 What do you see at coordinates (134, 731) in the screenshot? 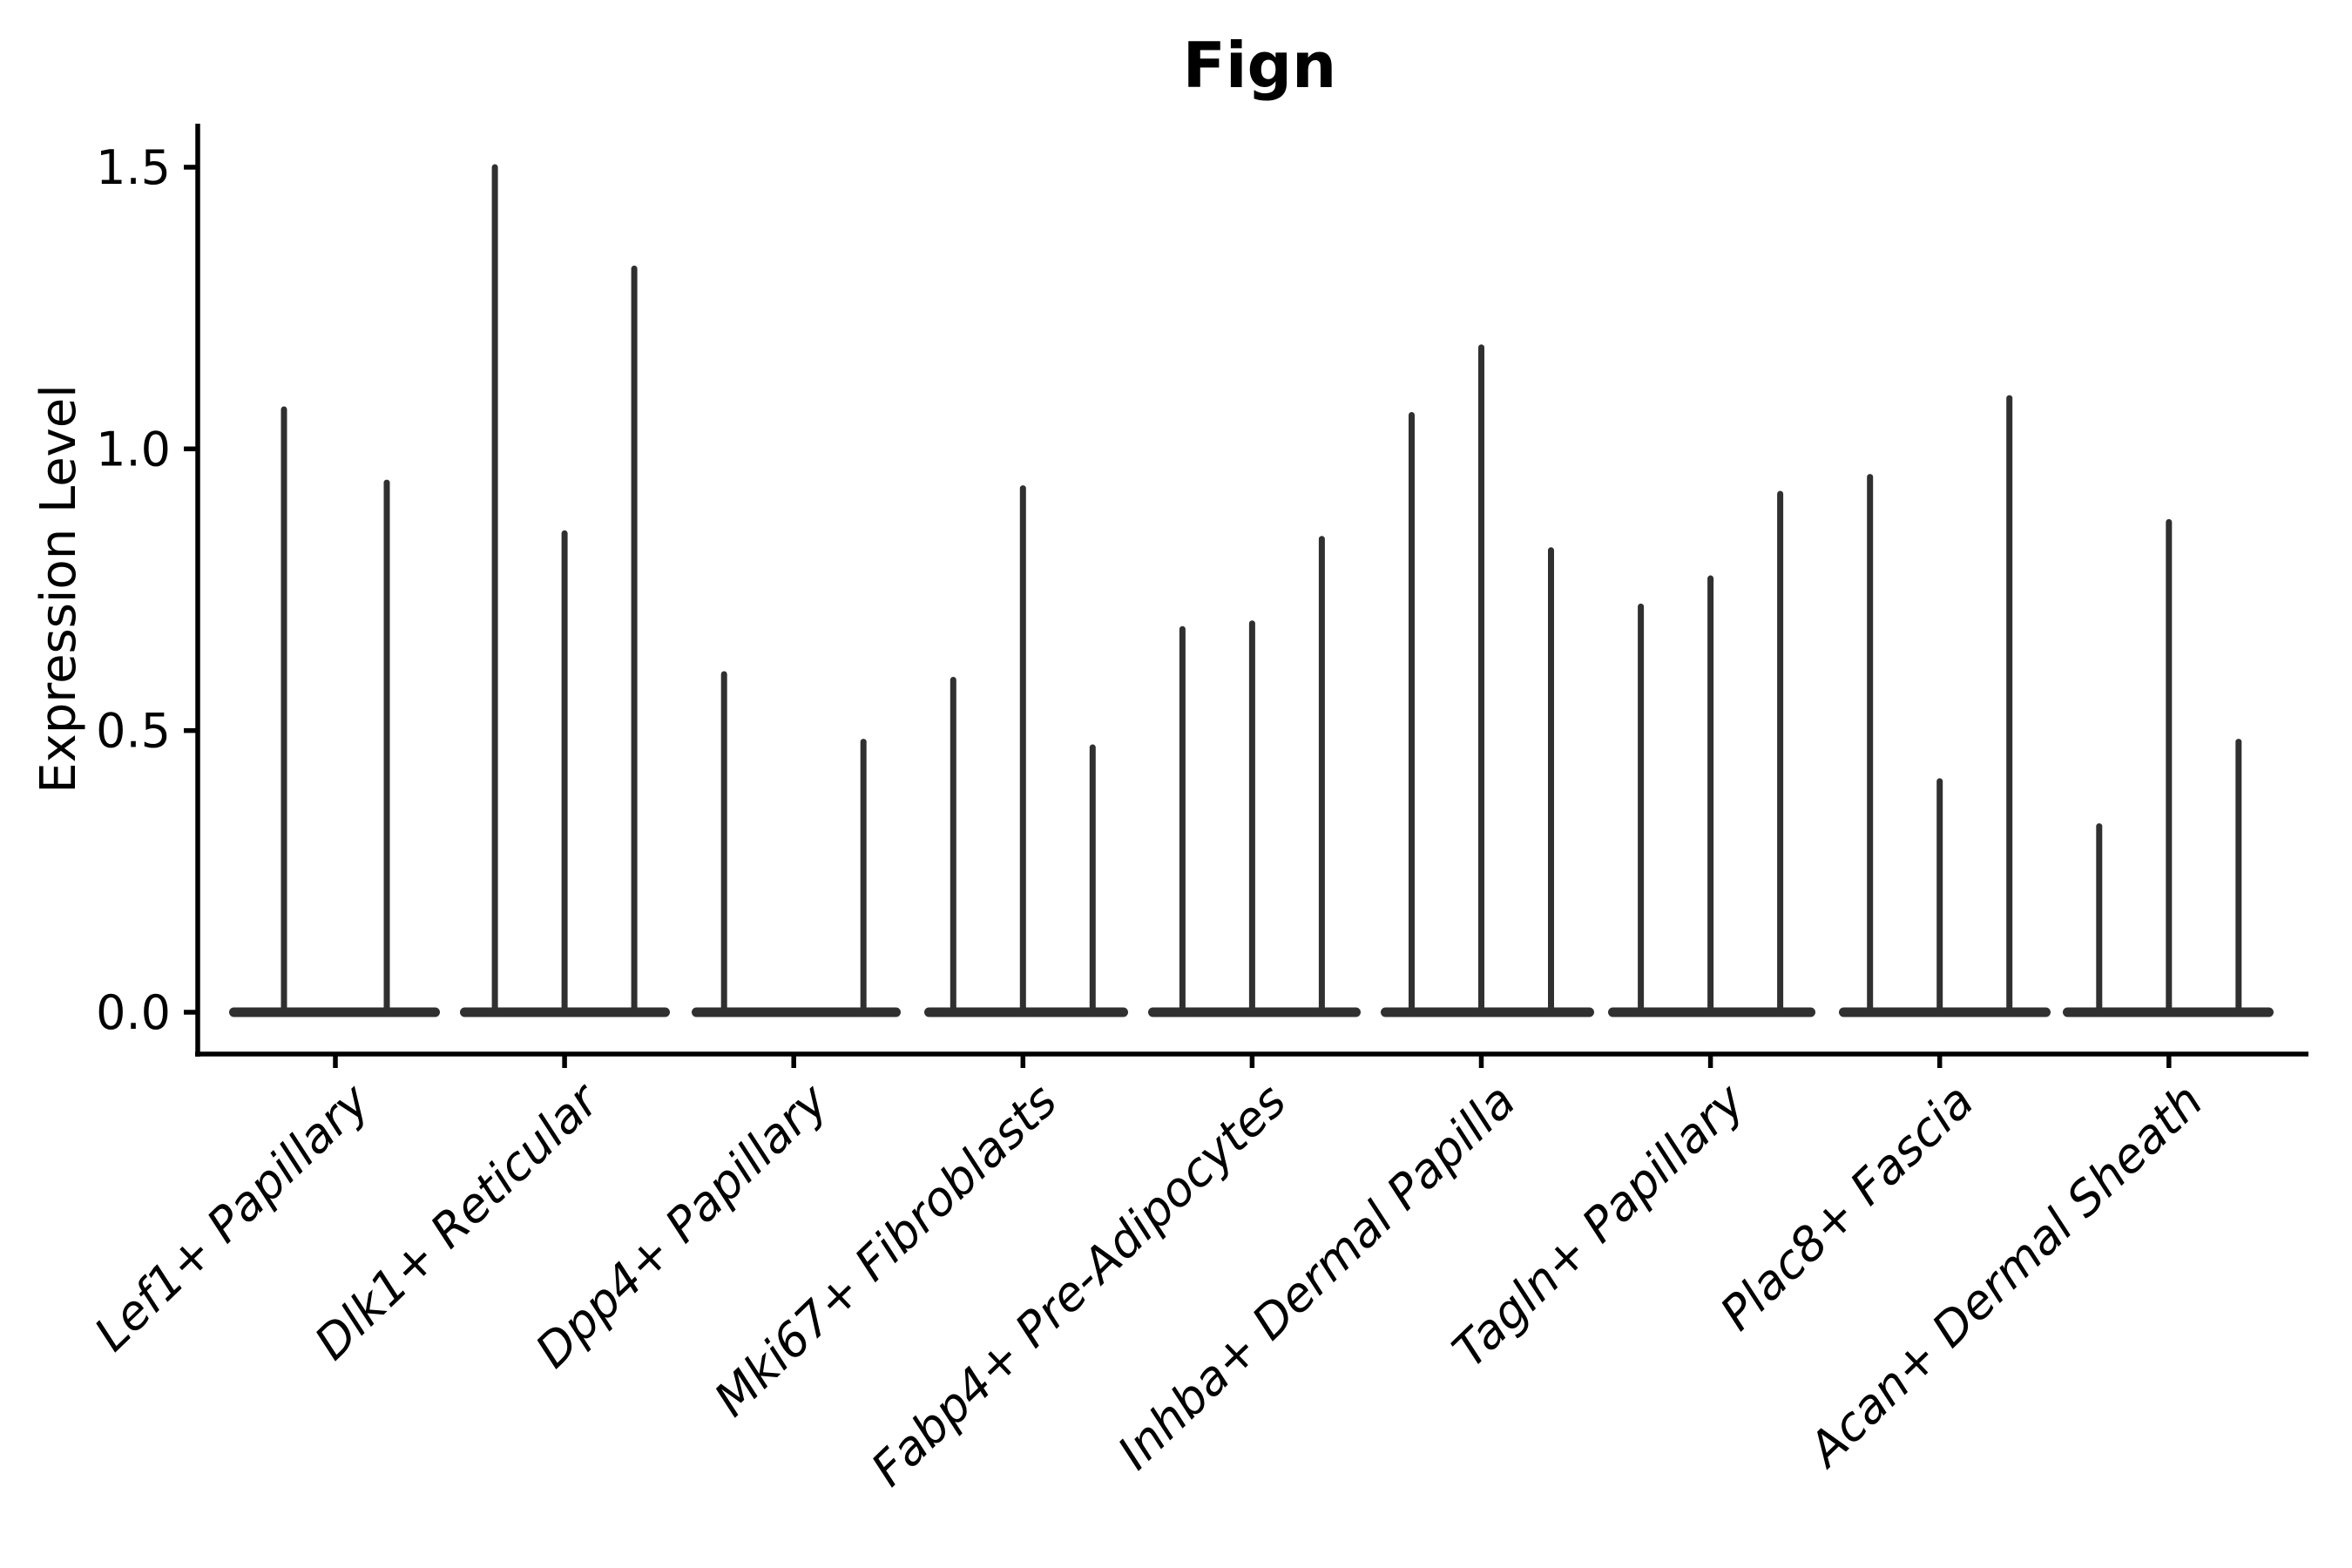
I see `y-tick-label: 0.5` at bounding box center [134, 731].